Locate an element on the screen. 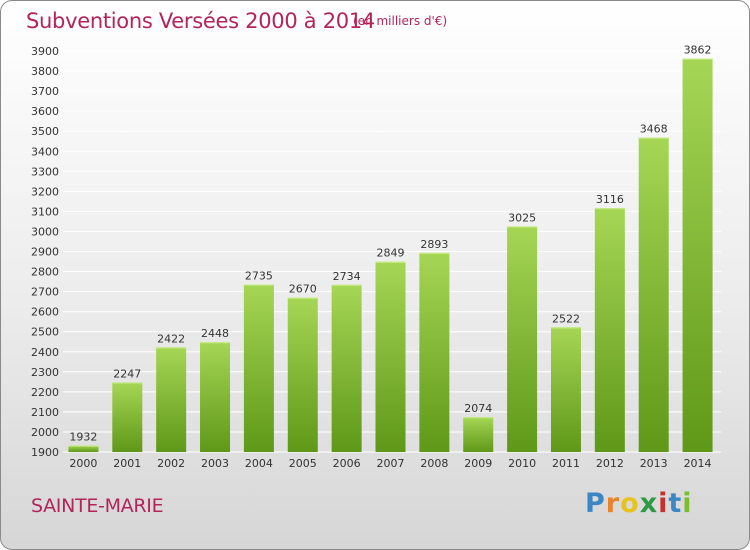 The height and width of the screenshot is (550, 750). data-label: 3025 is located at coordinates (522, 217).